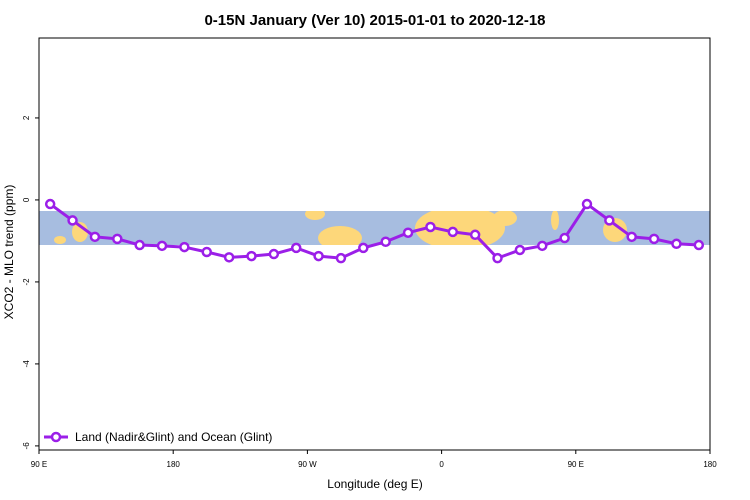 This screenshot has width=750, height=500. Describe the element at coordinates (9, 252) in the screenshot. I see `y-axis-label: XCO2 - MLO trend (ppm)` at that location.